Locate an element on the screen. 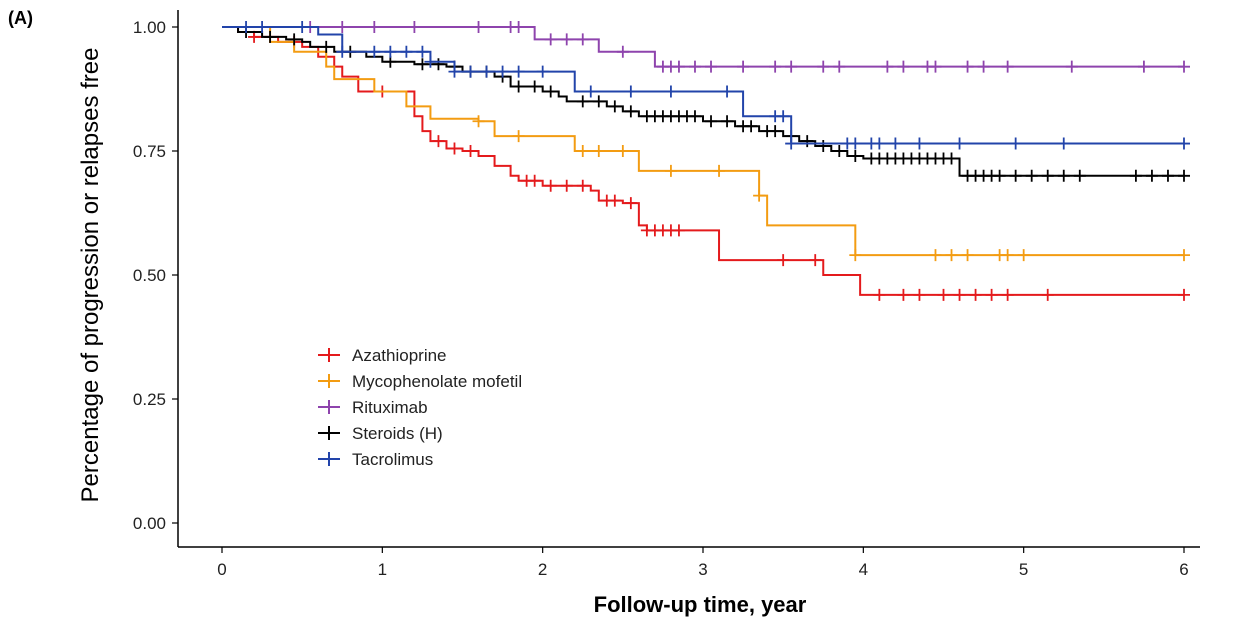 Image resolution: width=1233 pixels, height=622 pixels. y-tick-label: 0.00 is located at coordinates (149, 523).